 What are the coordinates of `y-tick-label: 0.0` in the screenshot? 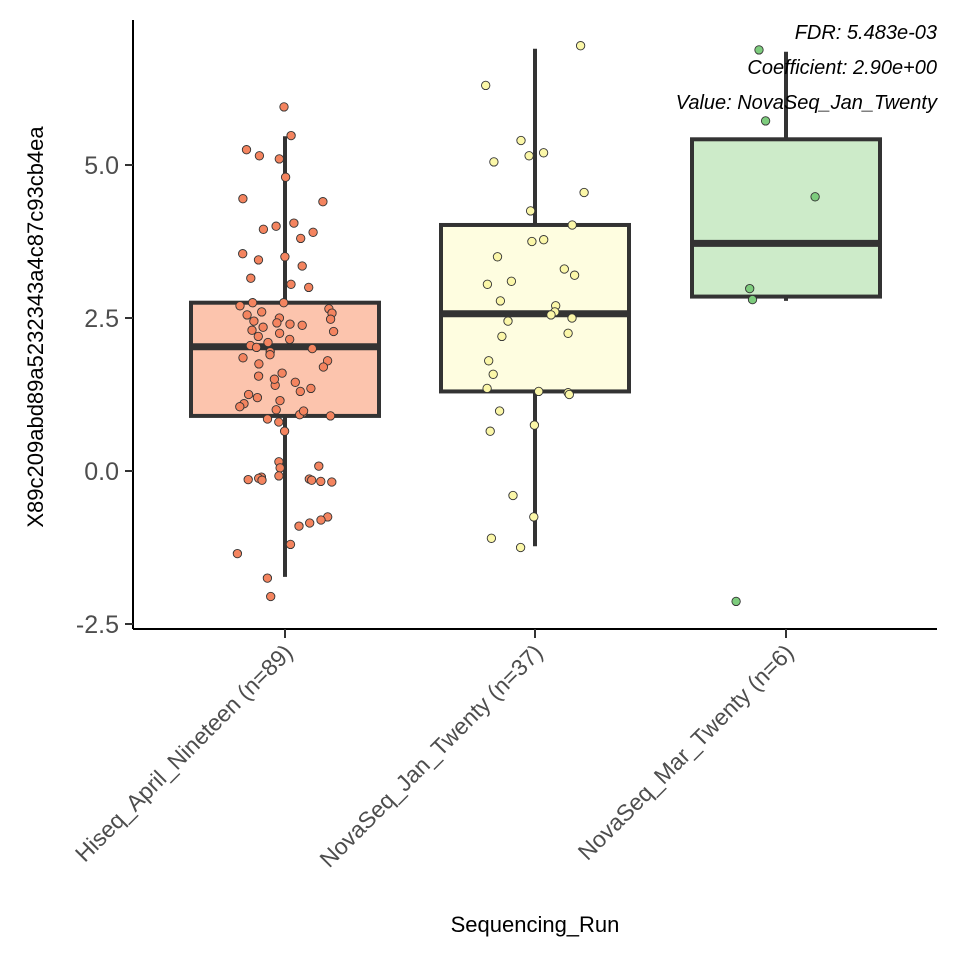 It's located at (101, 472).